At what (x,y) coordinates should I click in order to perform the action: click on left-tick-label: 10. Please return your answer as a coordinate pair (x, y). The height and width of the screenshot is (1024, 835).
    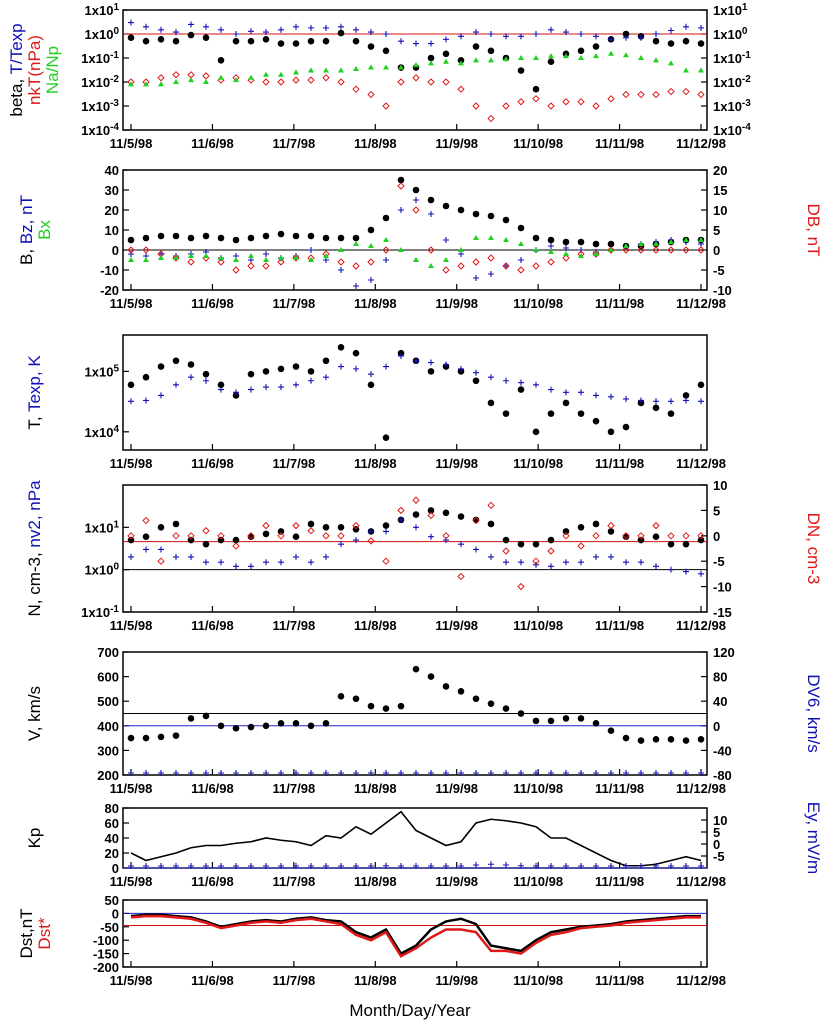
    Looking at the image, I should click on (112, 230).